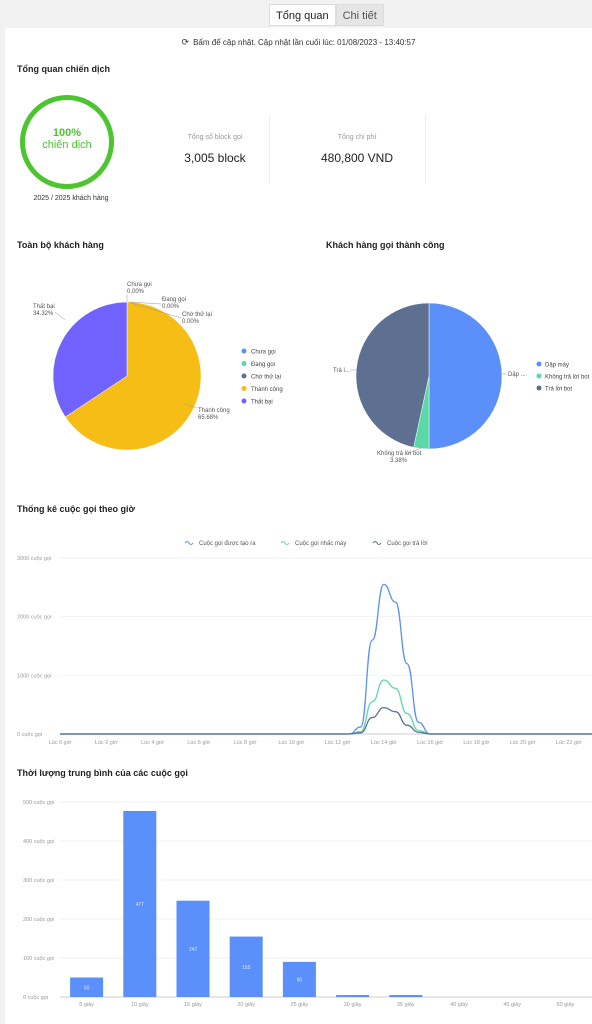 This screenshot has width=592, height=1024. I want to click on y-tick-label: 2000 cuộc gọi, so click(34, 618).